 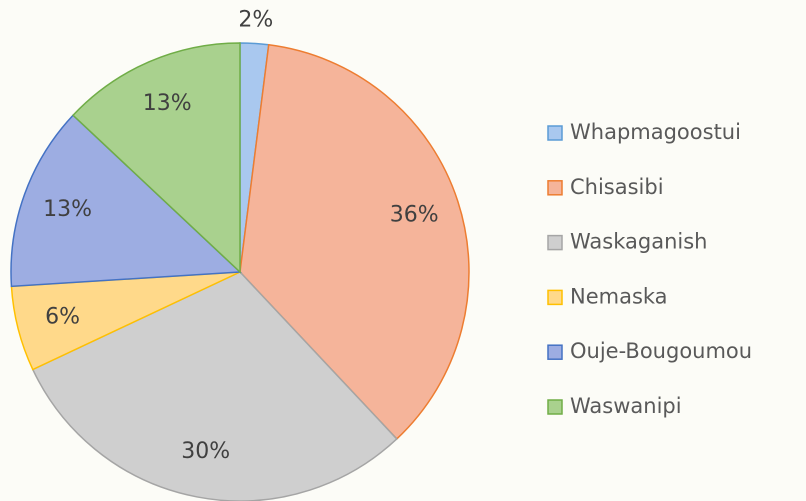 I want to click on legend-label: Nemaska, so click(x=619, y=296).